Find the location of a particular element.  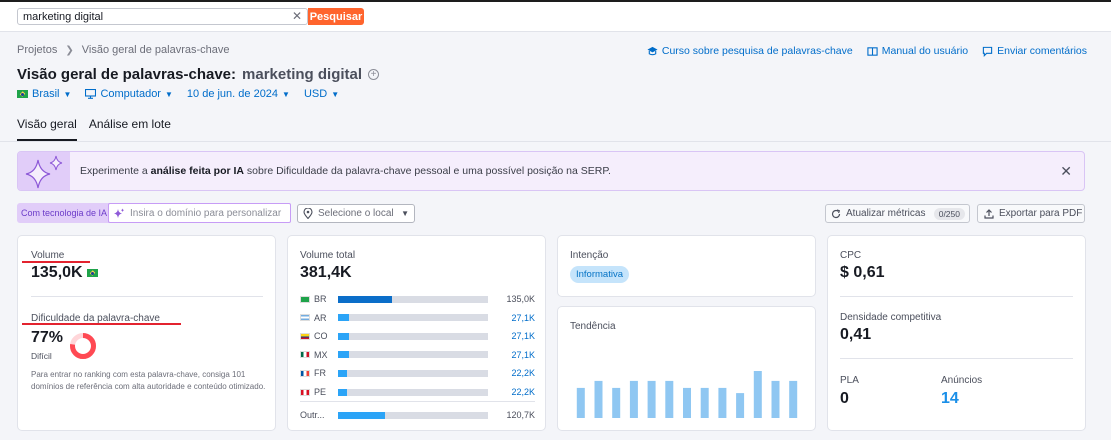

ads-value: 14 is located at coordinates (950, 398).